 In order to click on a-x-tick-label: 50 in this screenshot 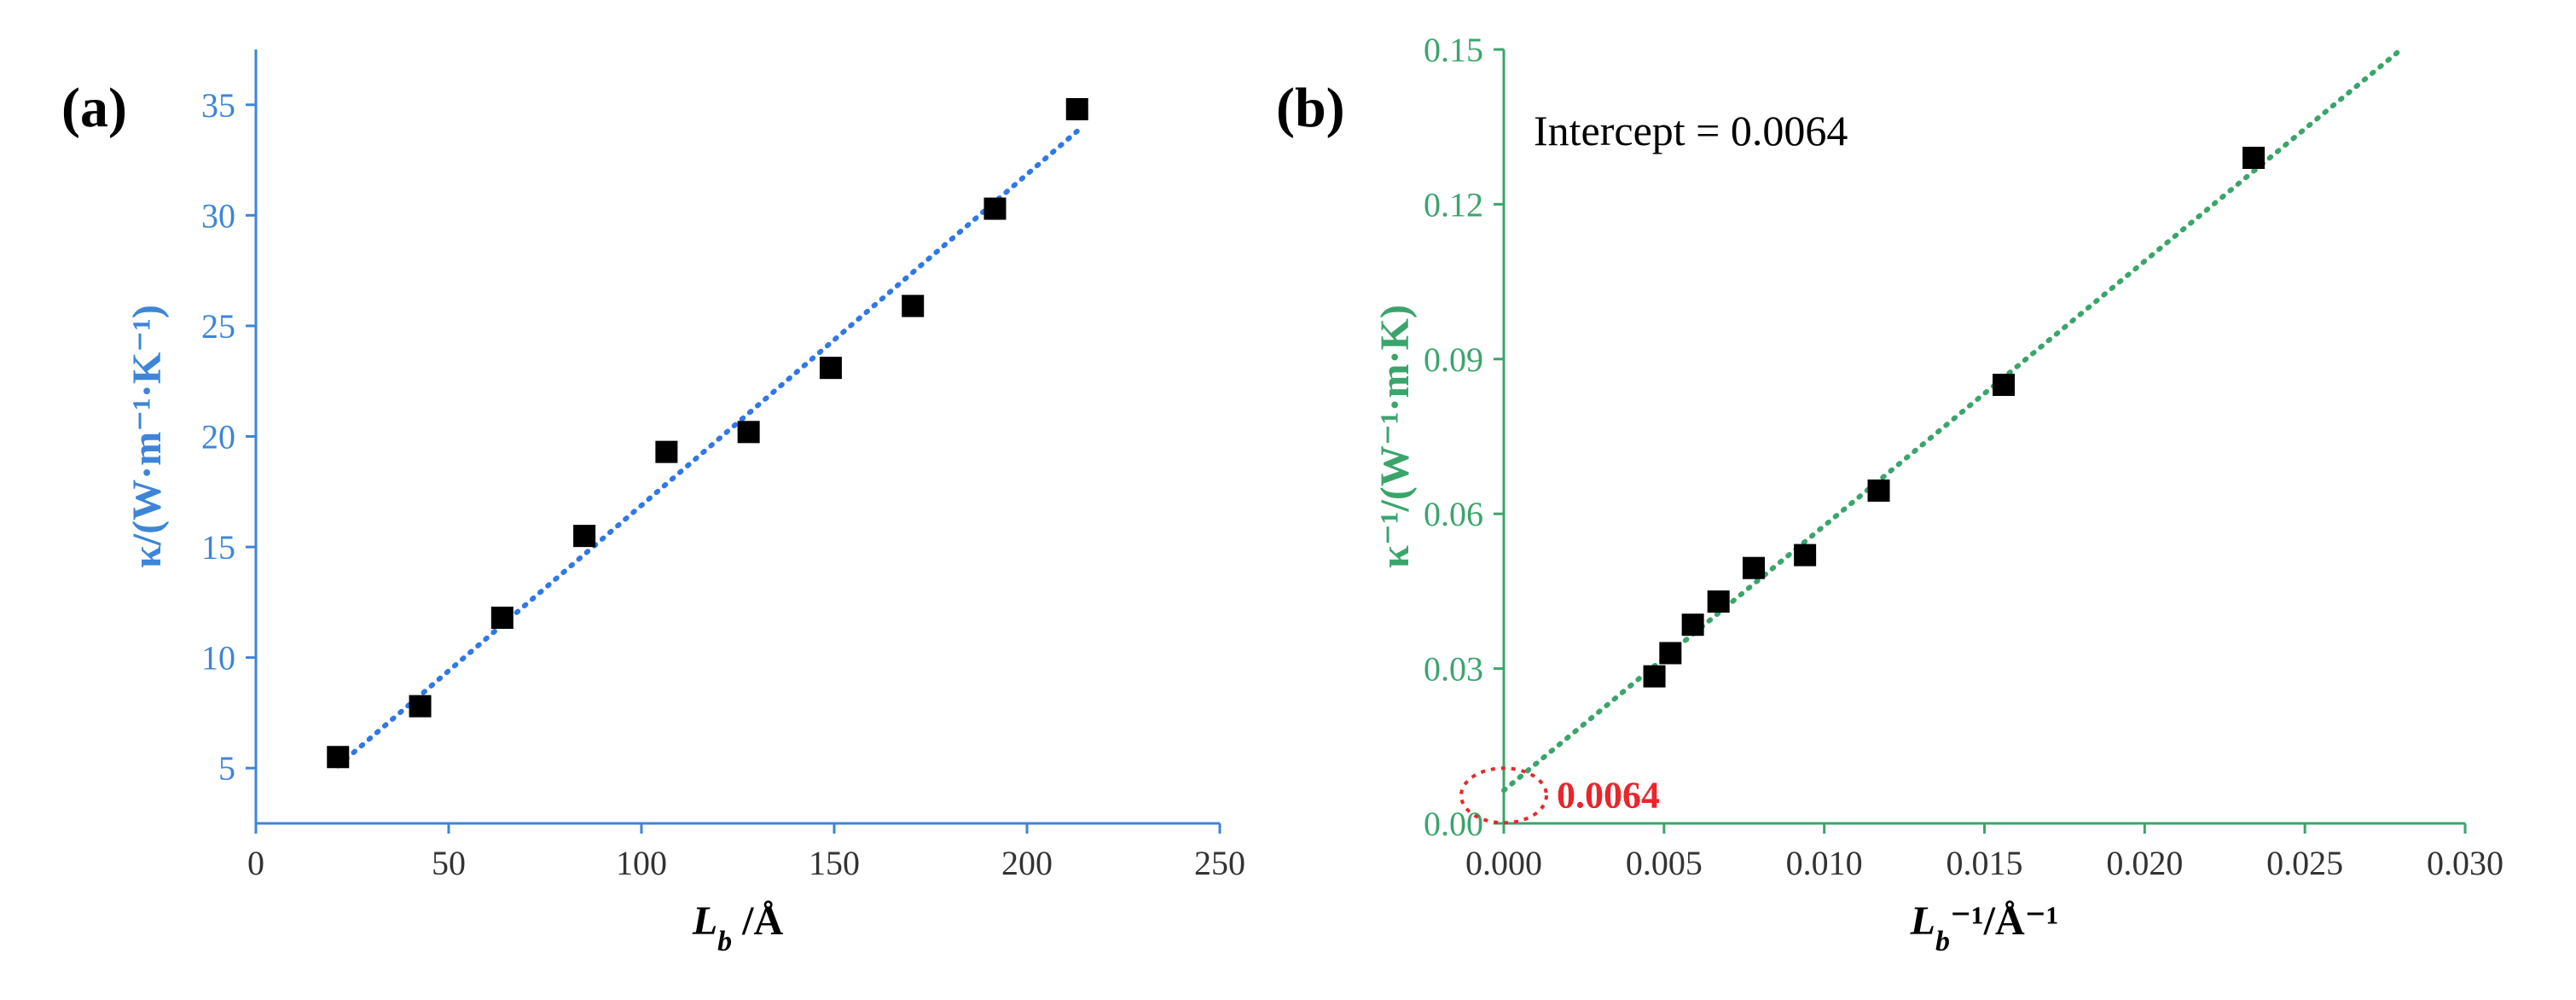, I will do `click(449, 863)`.